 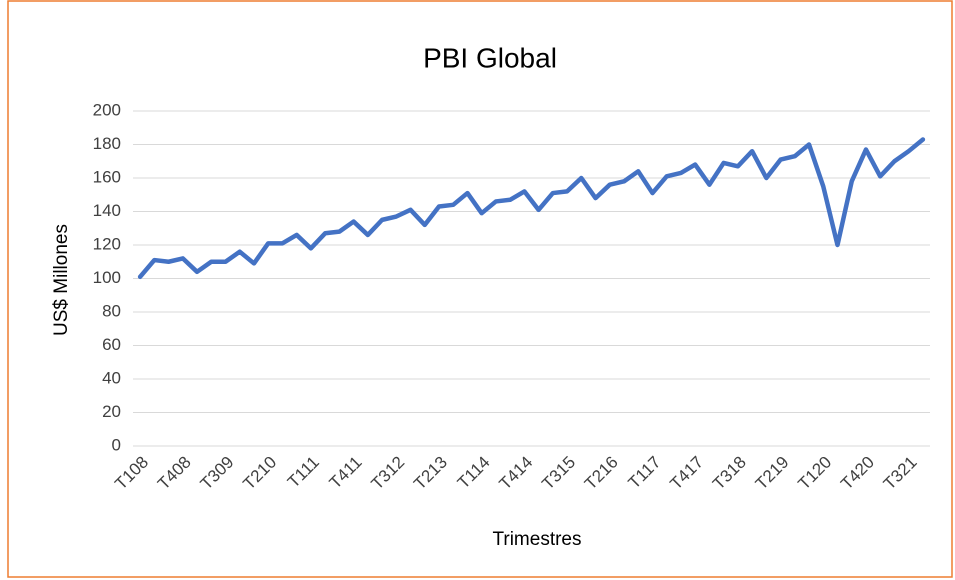 What do you see at coordinates (490, 57) in the screenshot?
I see `chart-title: PBI Global` at bounding box center [490, 57].